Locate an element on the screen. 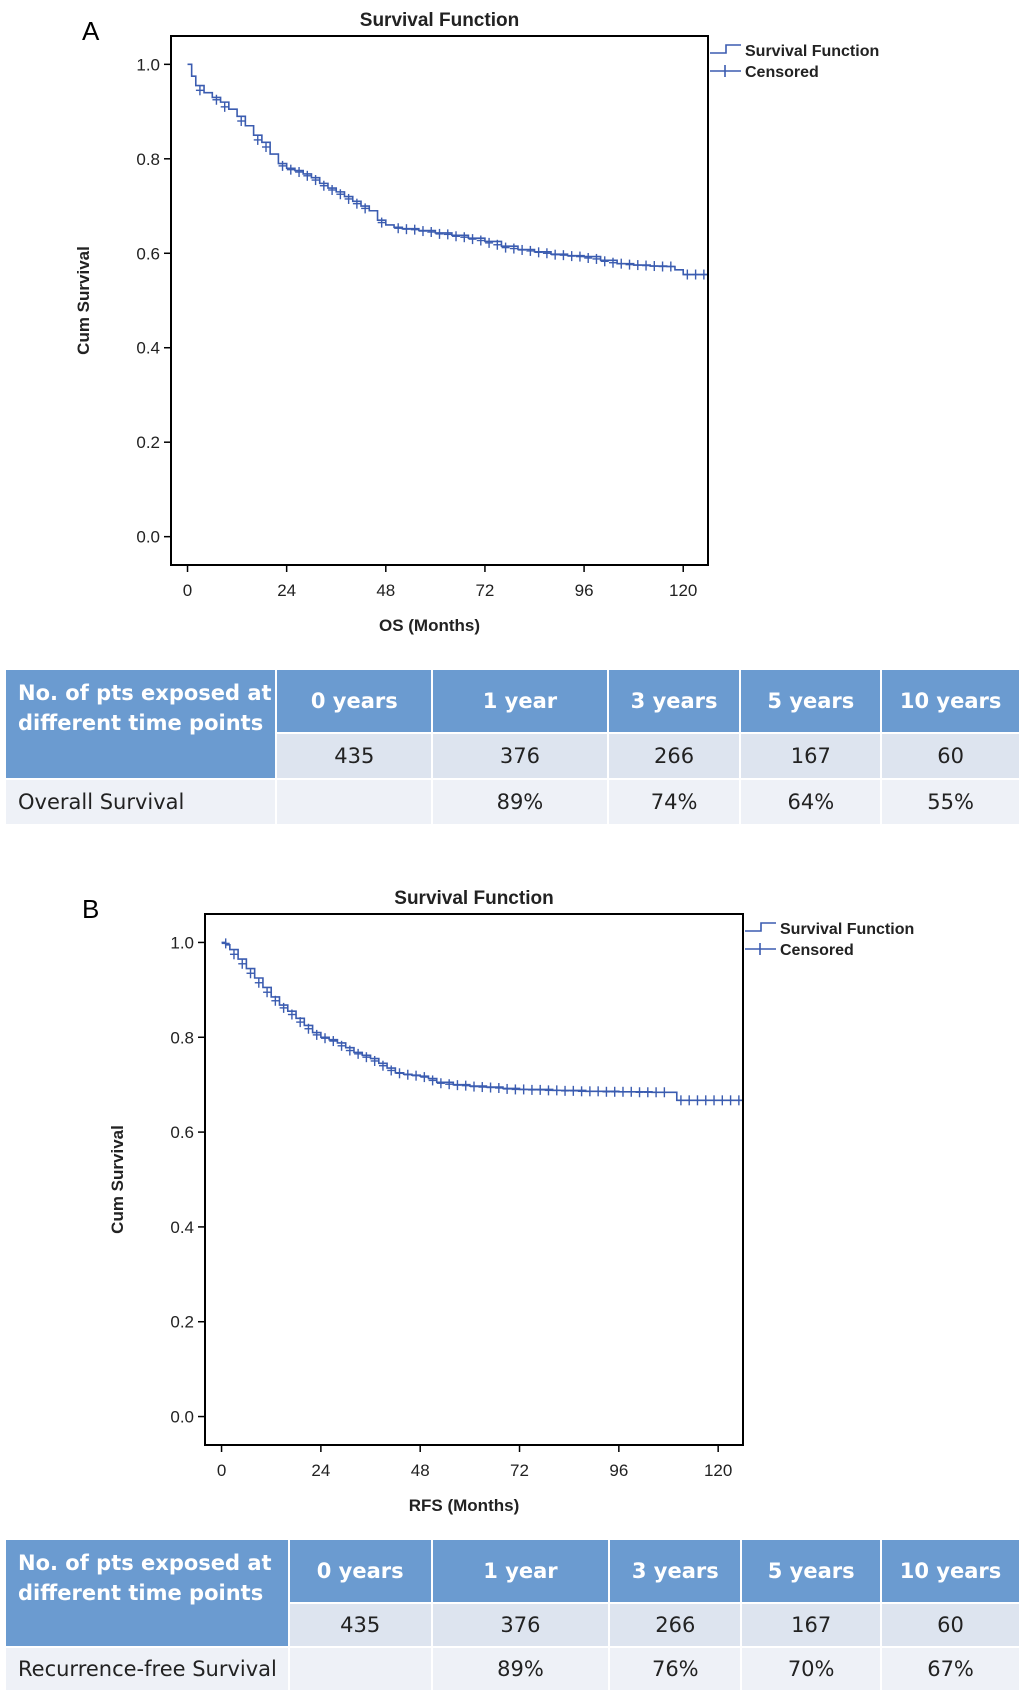 The width and height of the screenshot is (1021, 1698). table-a-survival-1: 89% is located at coordinates (520, 802).